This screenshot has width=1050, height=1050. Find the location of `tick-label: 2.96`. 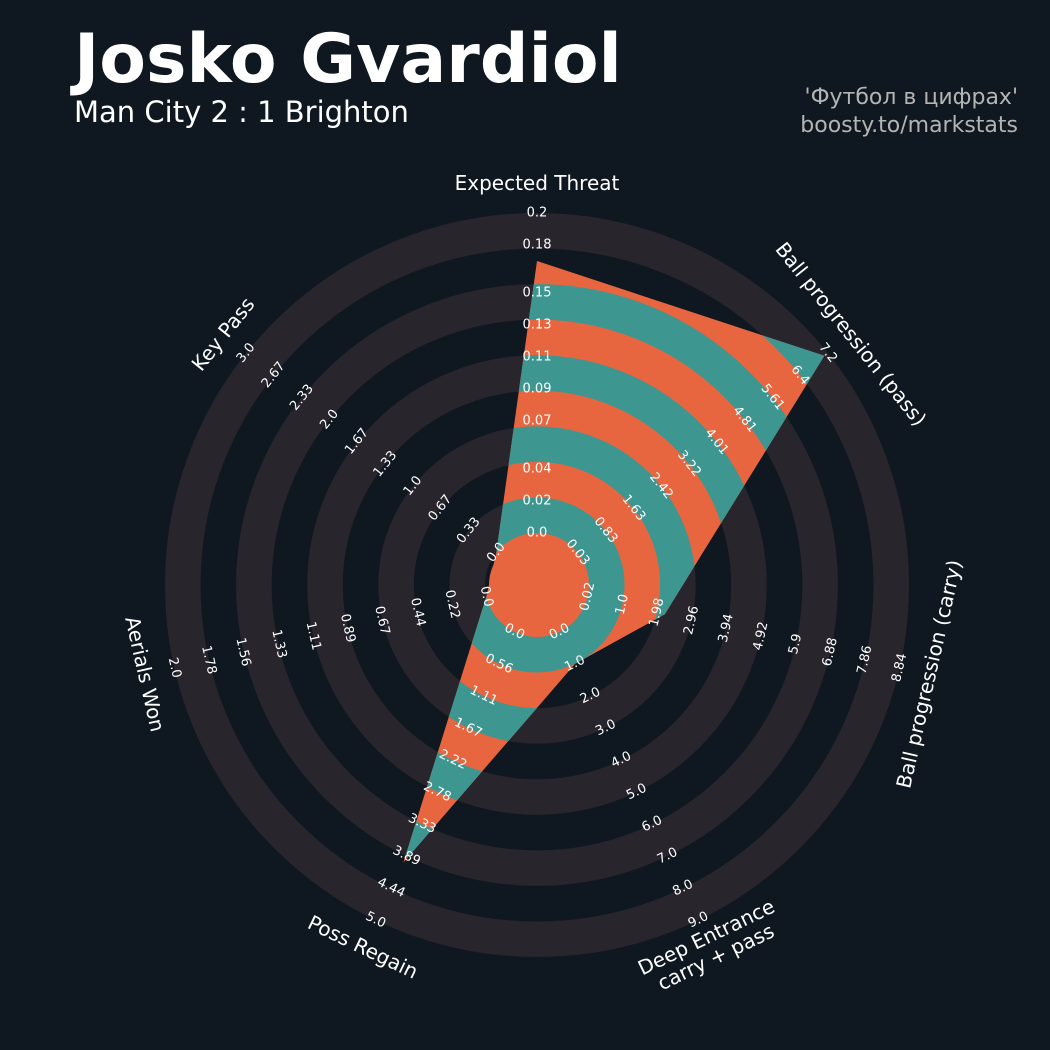

tick-label: 2.96 is located at coordinates (691, 621).